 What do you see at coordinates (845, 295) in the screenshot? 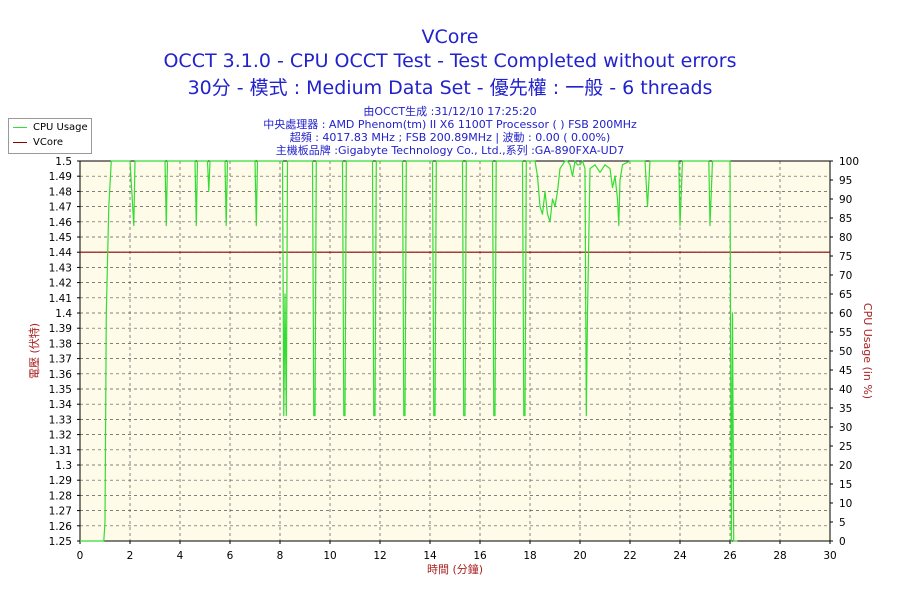
I see `y2-tick-label: 65` at bounding box center [845, 295].